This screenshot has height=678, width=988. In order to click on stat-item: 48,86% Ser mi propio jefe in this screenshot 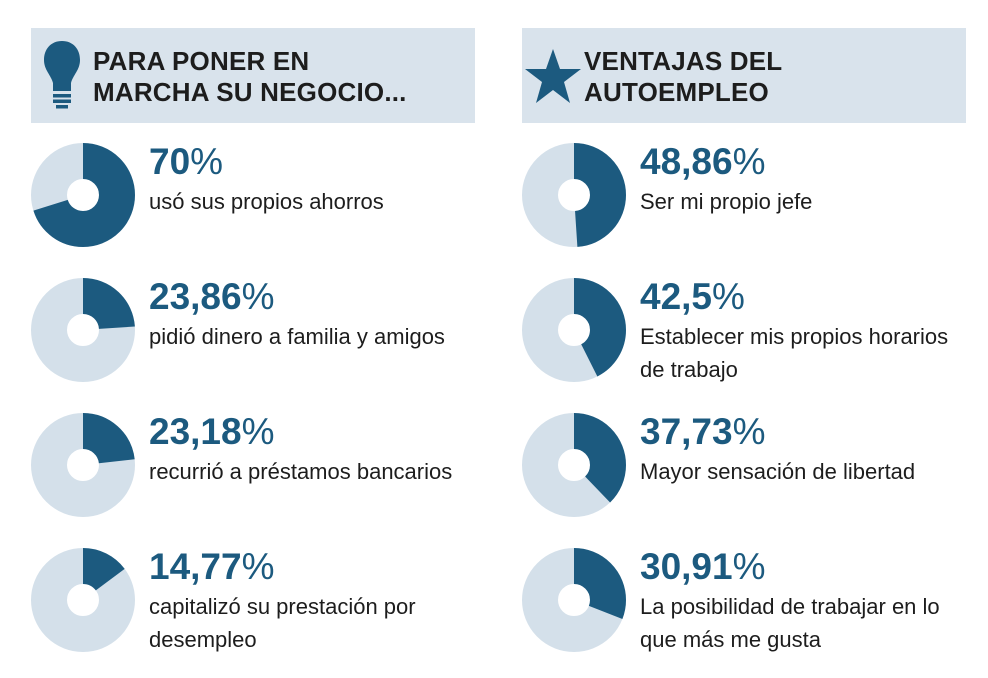, I will do `click(744, 204)`.